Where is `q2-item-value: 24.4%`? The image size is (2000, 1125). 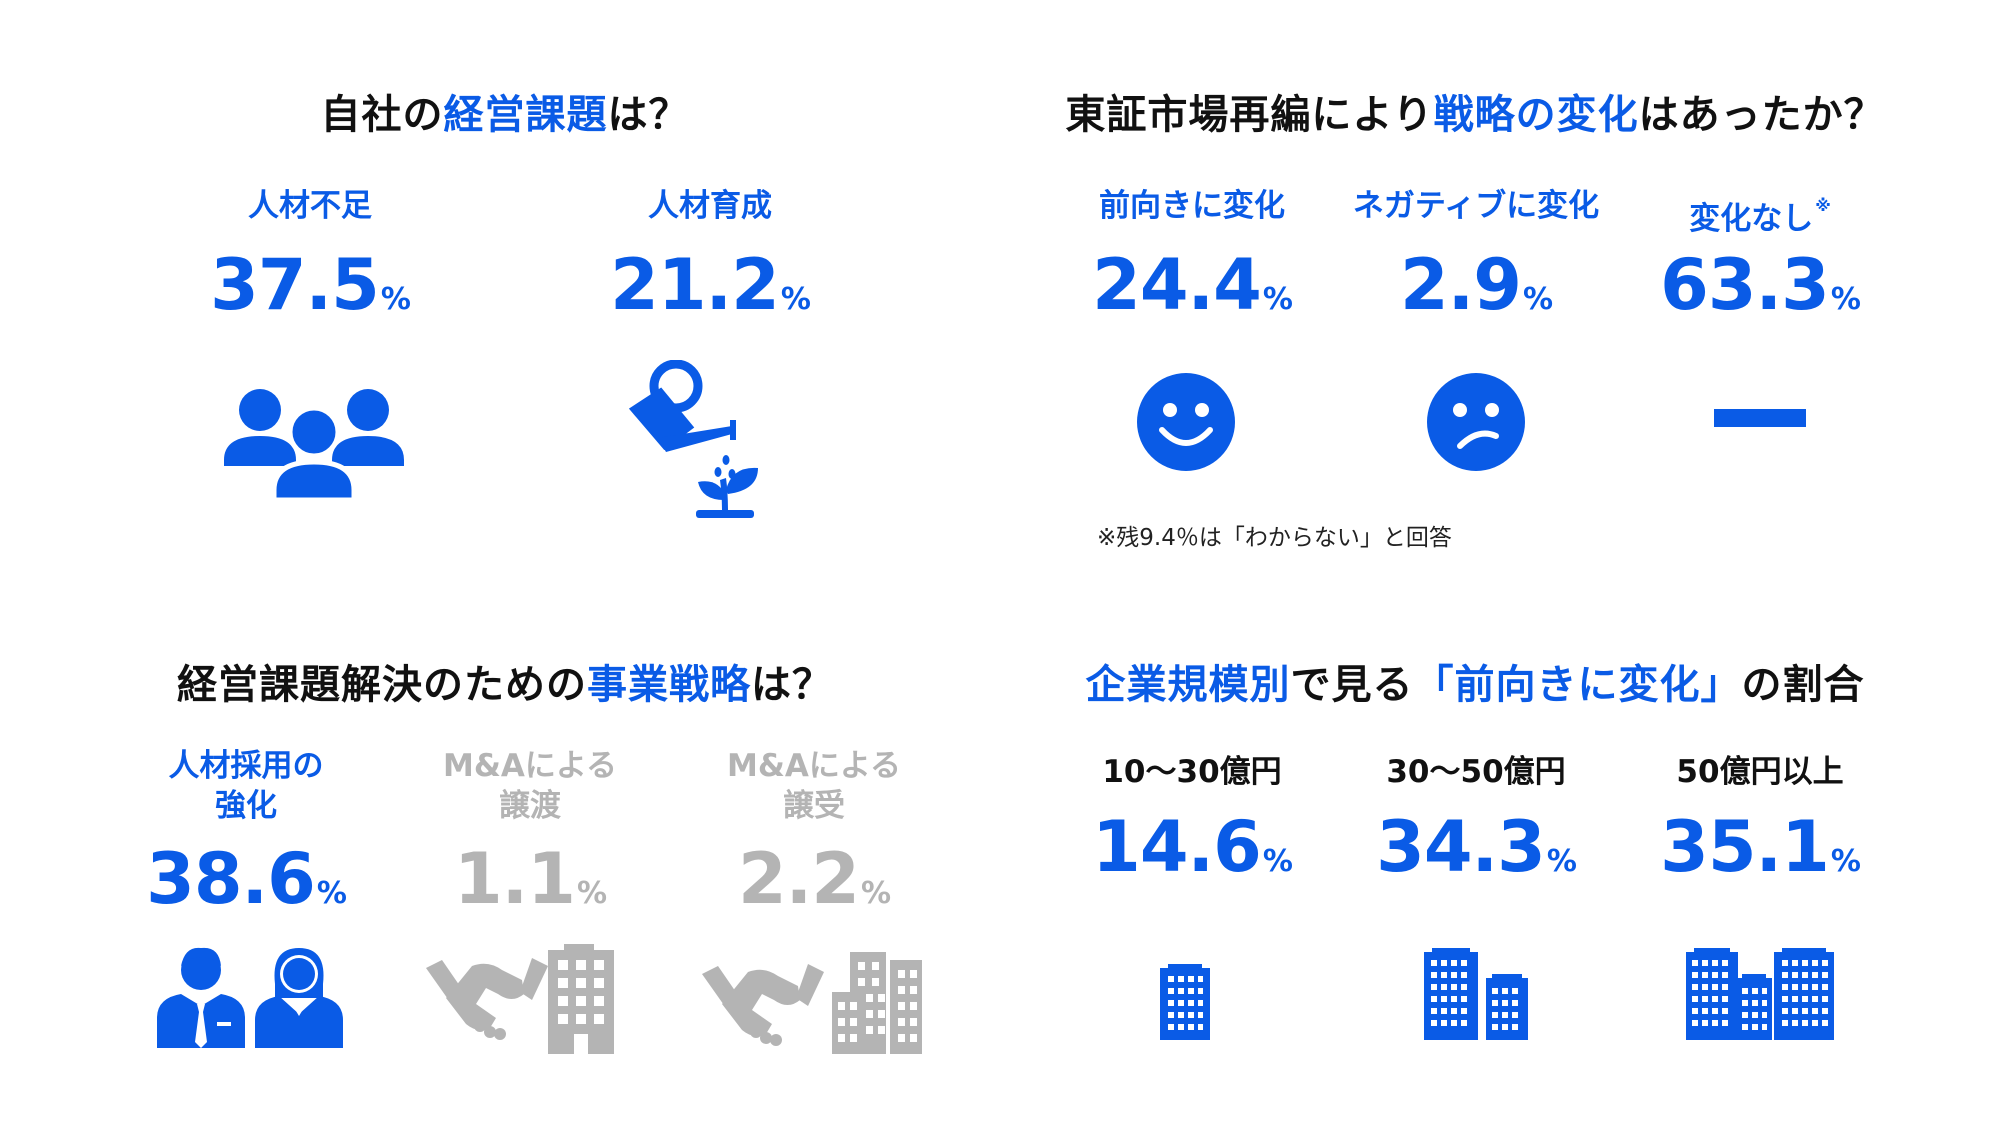
q2-item-value: 24.4% is located at coordinates (1192, 285).